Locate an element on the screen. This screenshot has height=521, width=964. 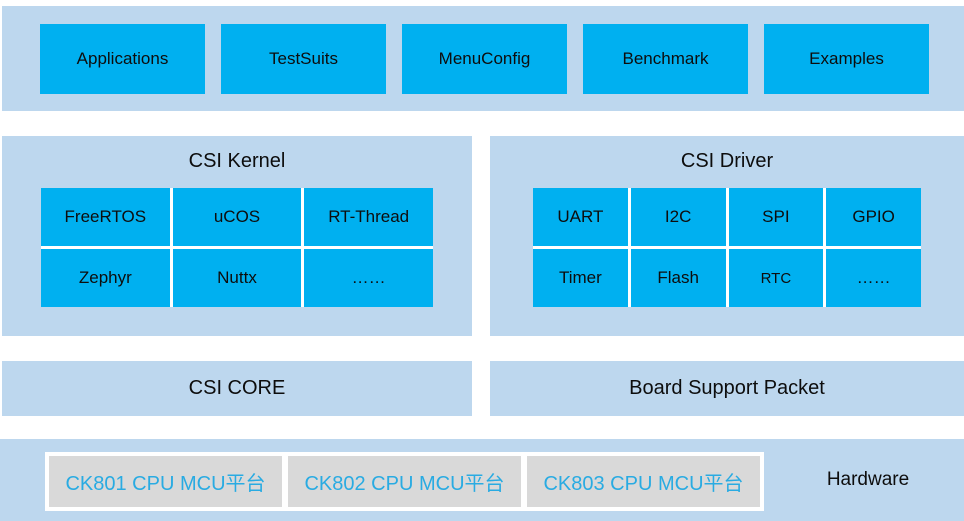
box-menuconfig: MenuConfig is located at coordinates (484, 58).